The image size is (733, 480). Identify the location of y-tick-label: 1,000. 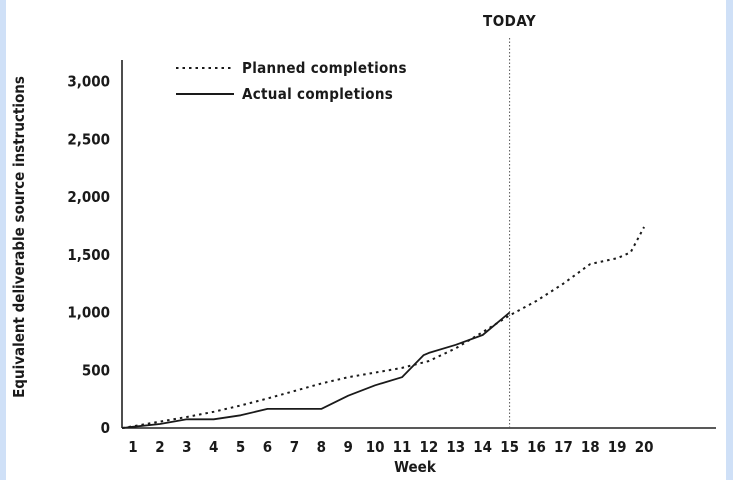
(88, 313).